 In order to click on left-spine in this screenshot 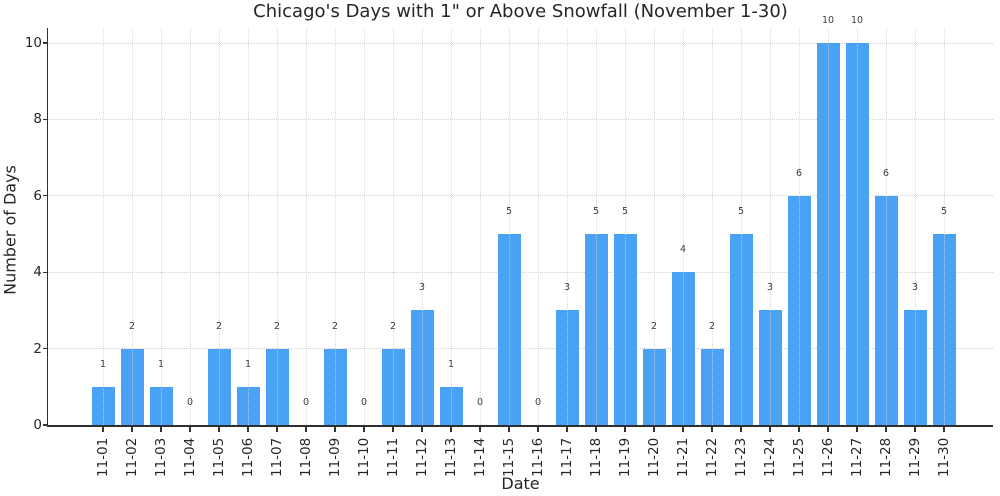, I will do `click(47, 227)`.